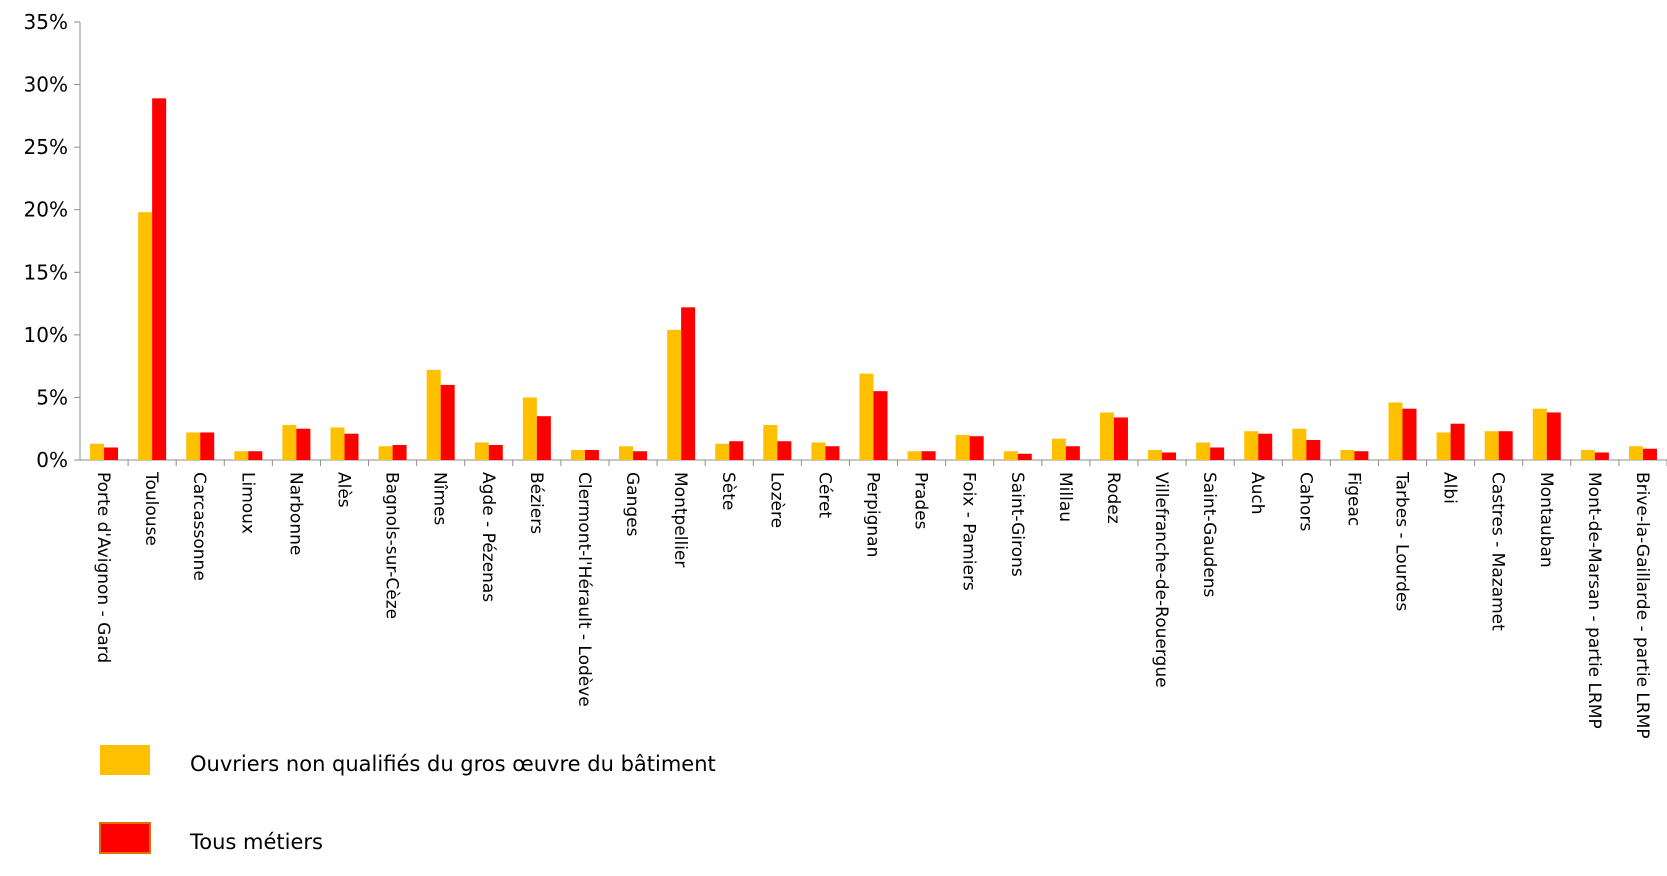 This screenshot has height=876, width=1667. I want to click on x-tick-label: Castres - Mazamet, so click(1498, 551).